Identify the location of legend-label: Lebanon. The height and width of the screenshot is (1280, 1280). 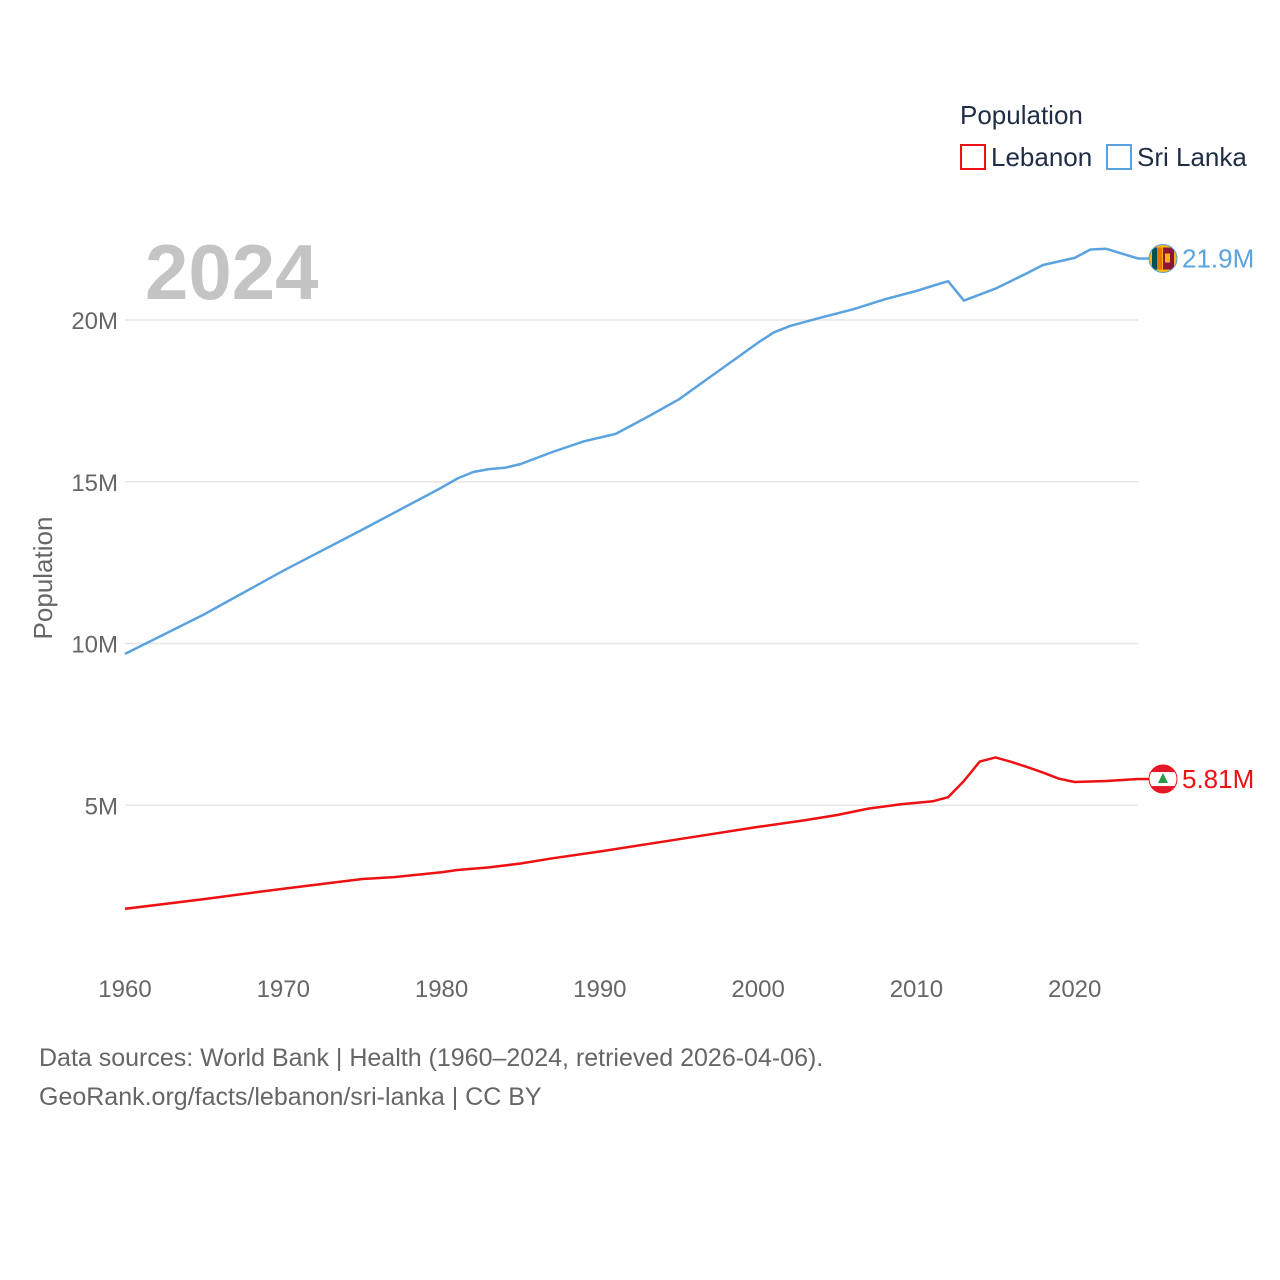
(1041, 157).